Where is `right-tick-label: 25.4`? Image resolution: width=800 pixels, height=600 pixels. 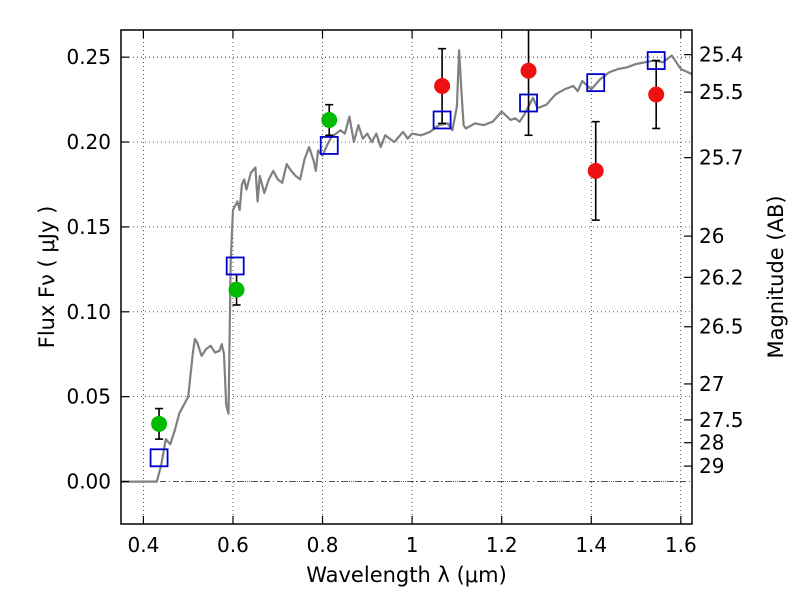 right-tick-label: 25.4 is located at coordinates (721, 55).